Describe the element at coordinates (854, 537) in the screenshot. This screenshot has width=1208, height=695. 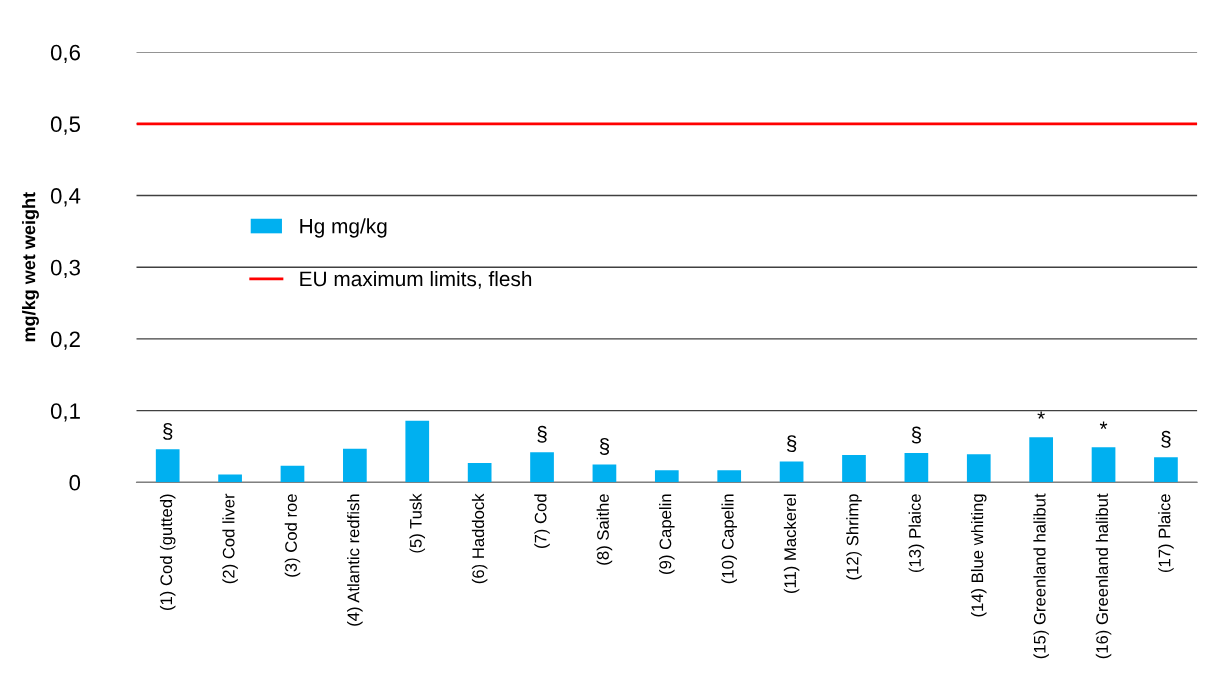
I see `x-tick-label: (12) Shrimp` at that location.